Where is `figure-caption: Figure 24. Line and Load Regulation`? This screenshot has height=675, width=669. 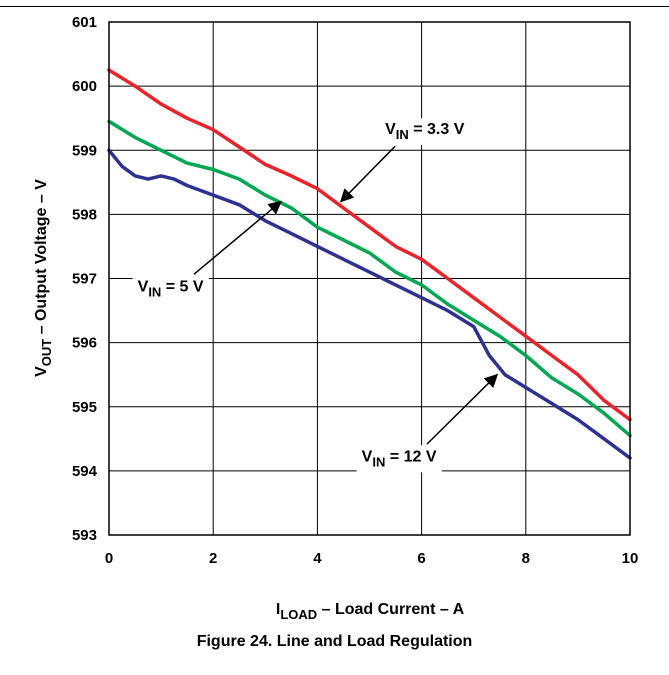 figure-caption: Figure 24. Line and Load Regulation is located at coordinates (334, 641).